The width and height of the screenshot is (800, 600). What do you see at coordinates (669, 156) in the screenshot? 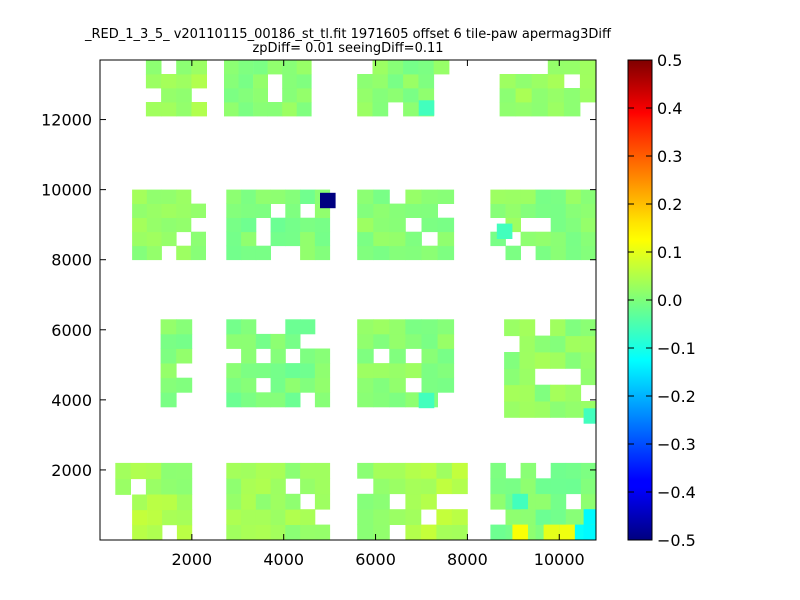
I see `colorbar-tick-label: 0.3` at bounding box center [669, 156].